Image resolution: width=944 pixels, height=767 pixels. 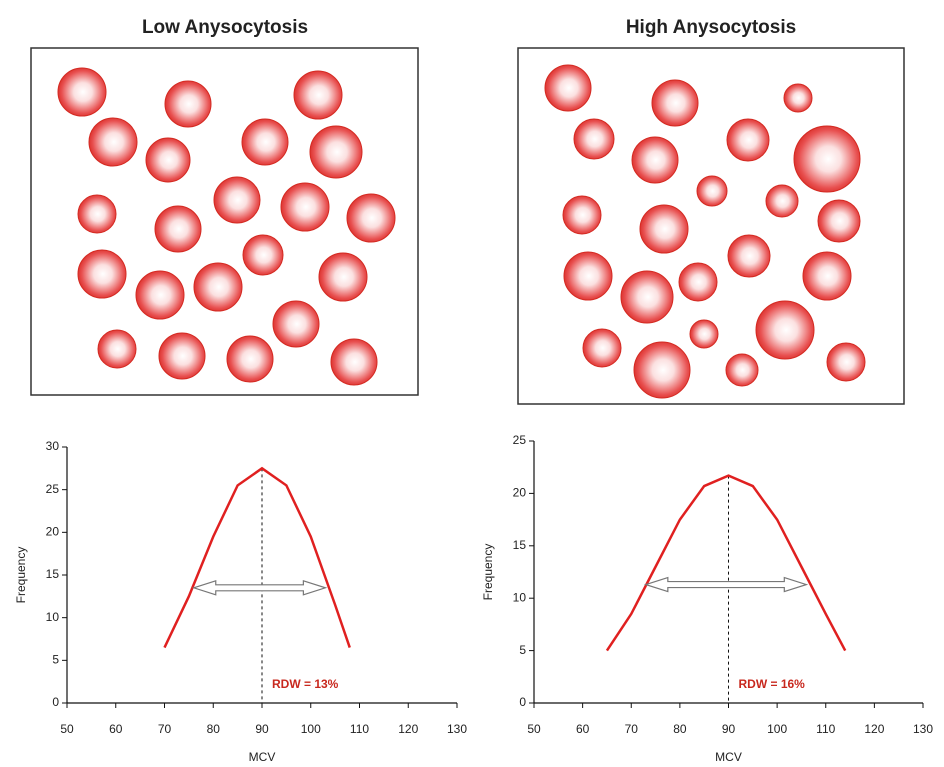 I want to click on panel-title: High Anysocytosis, so click(x=711, y=27).